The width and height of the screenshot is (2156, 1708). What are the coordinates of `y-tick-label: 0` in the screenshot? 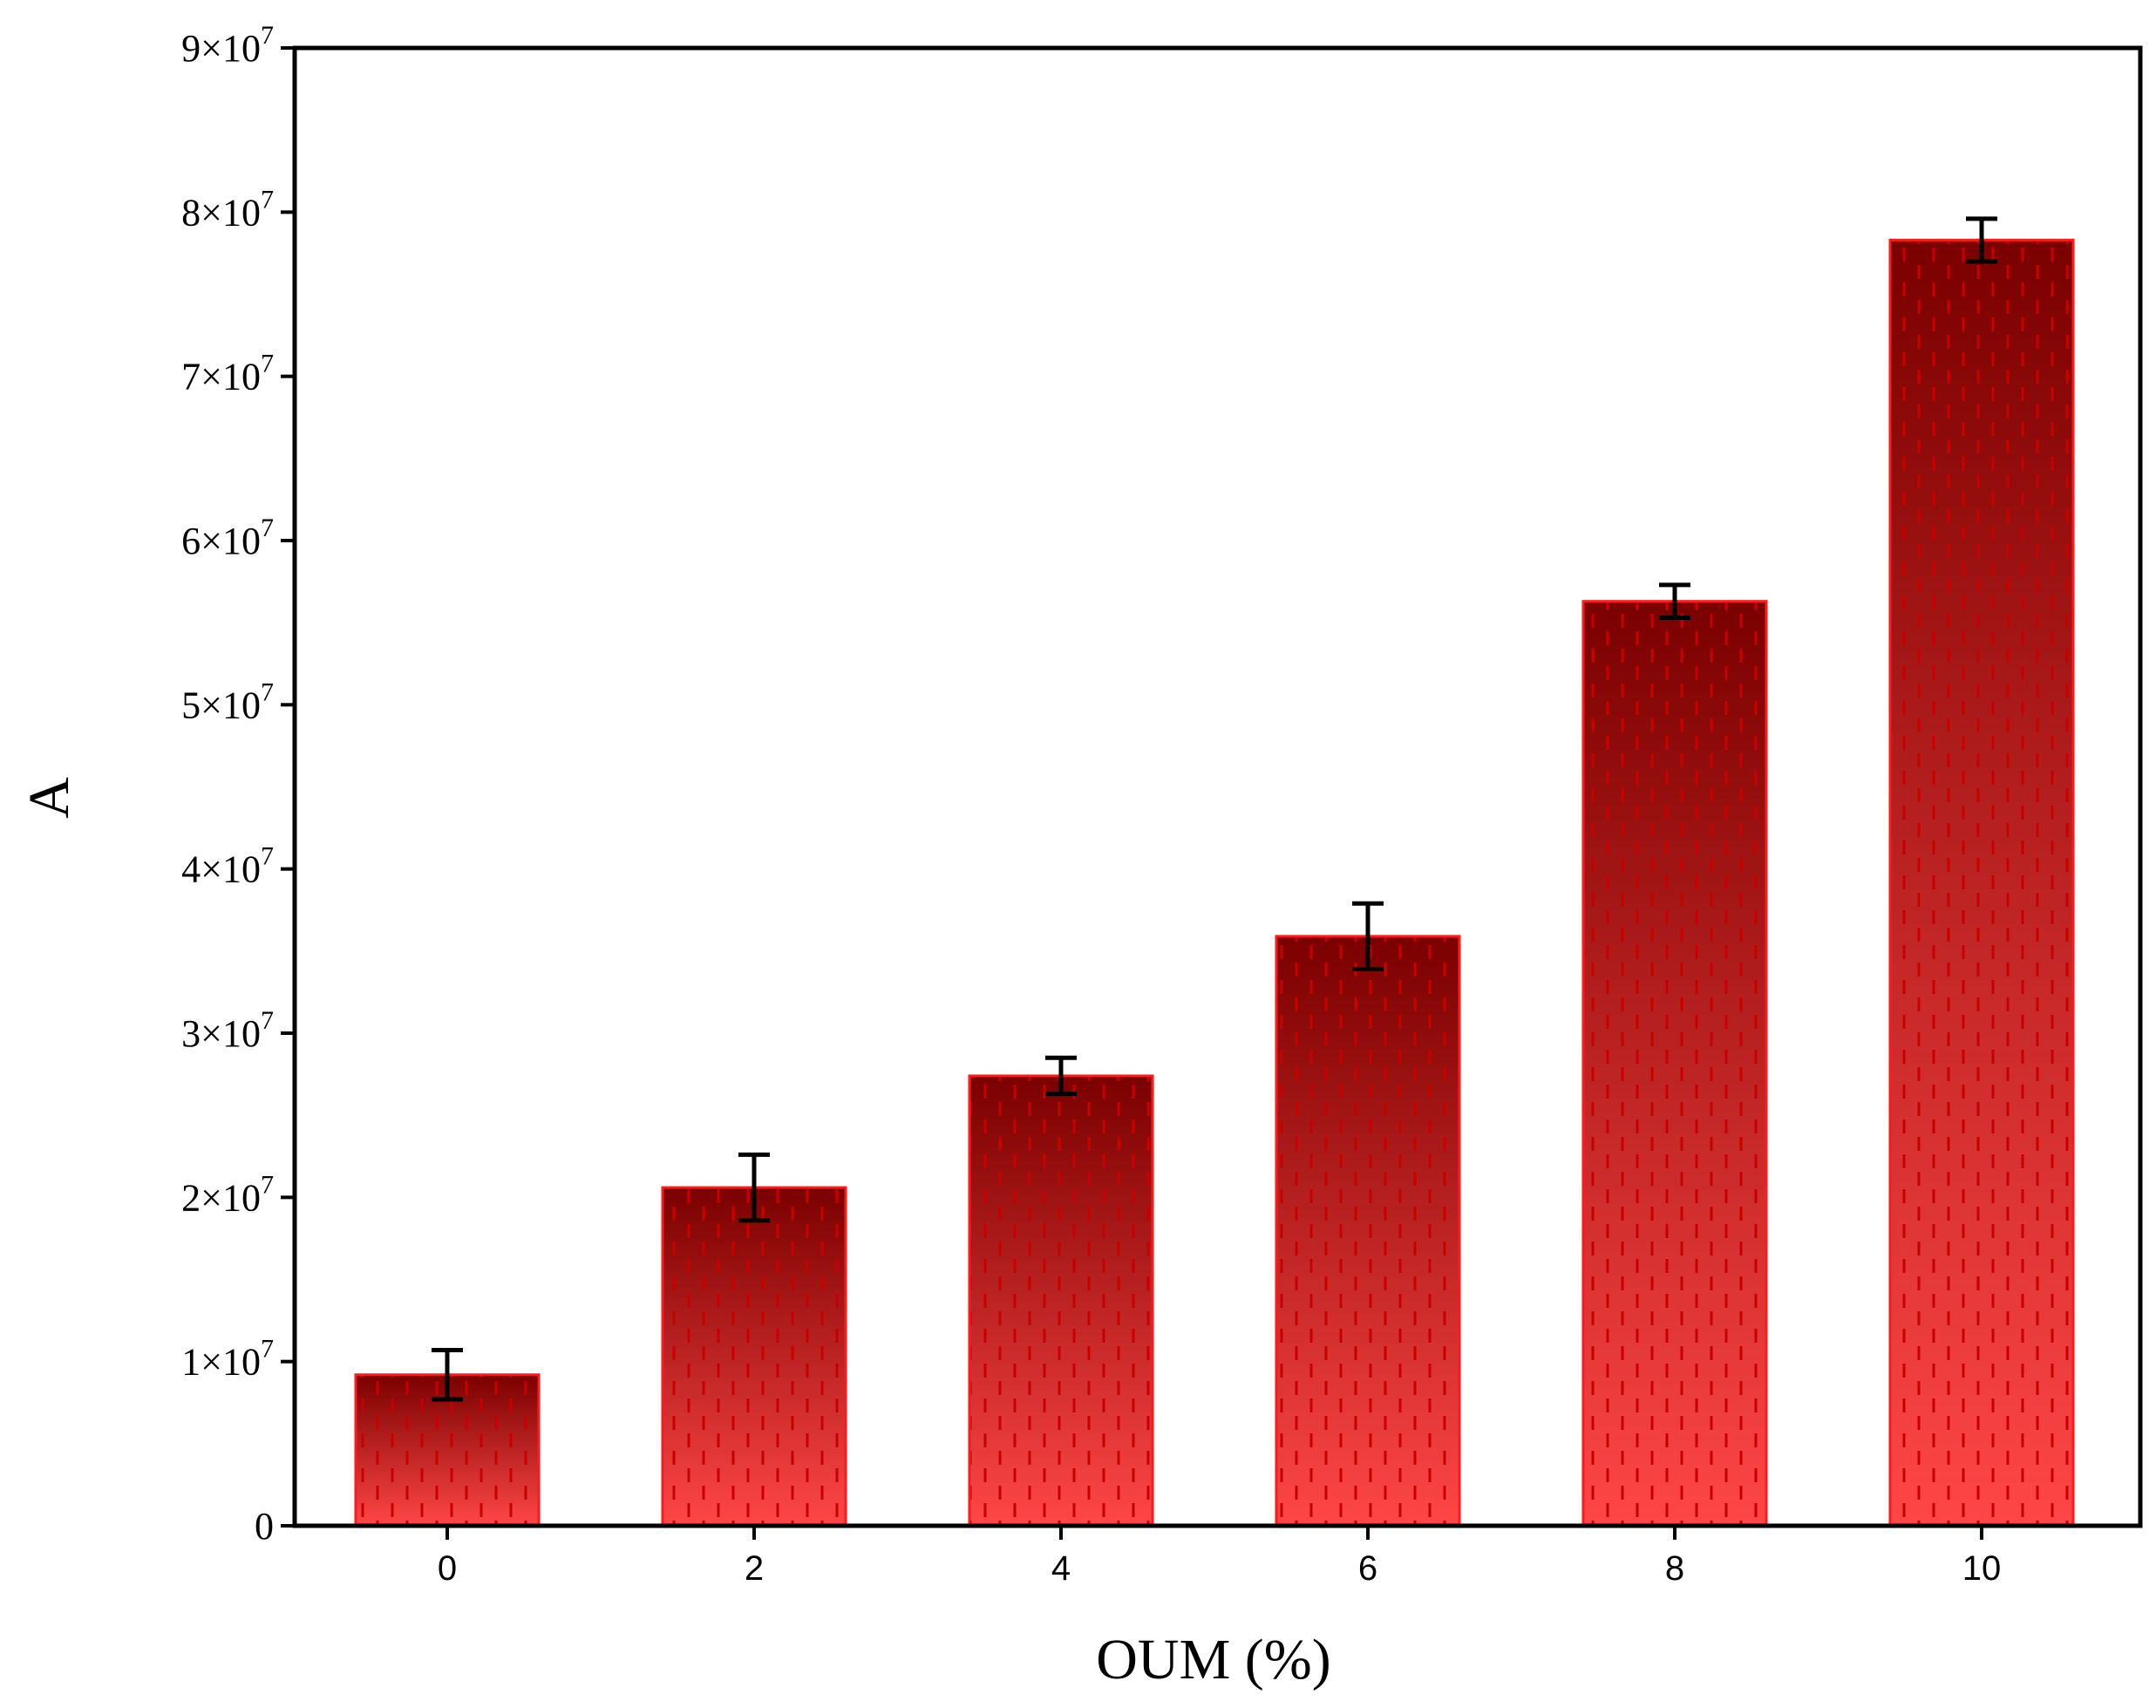 It's located at (264, 1526).